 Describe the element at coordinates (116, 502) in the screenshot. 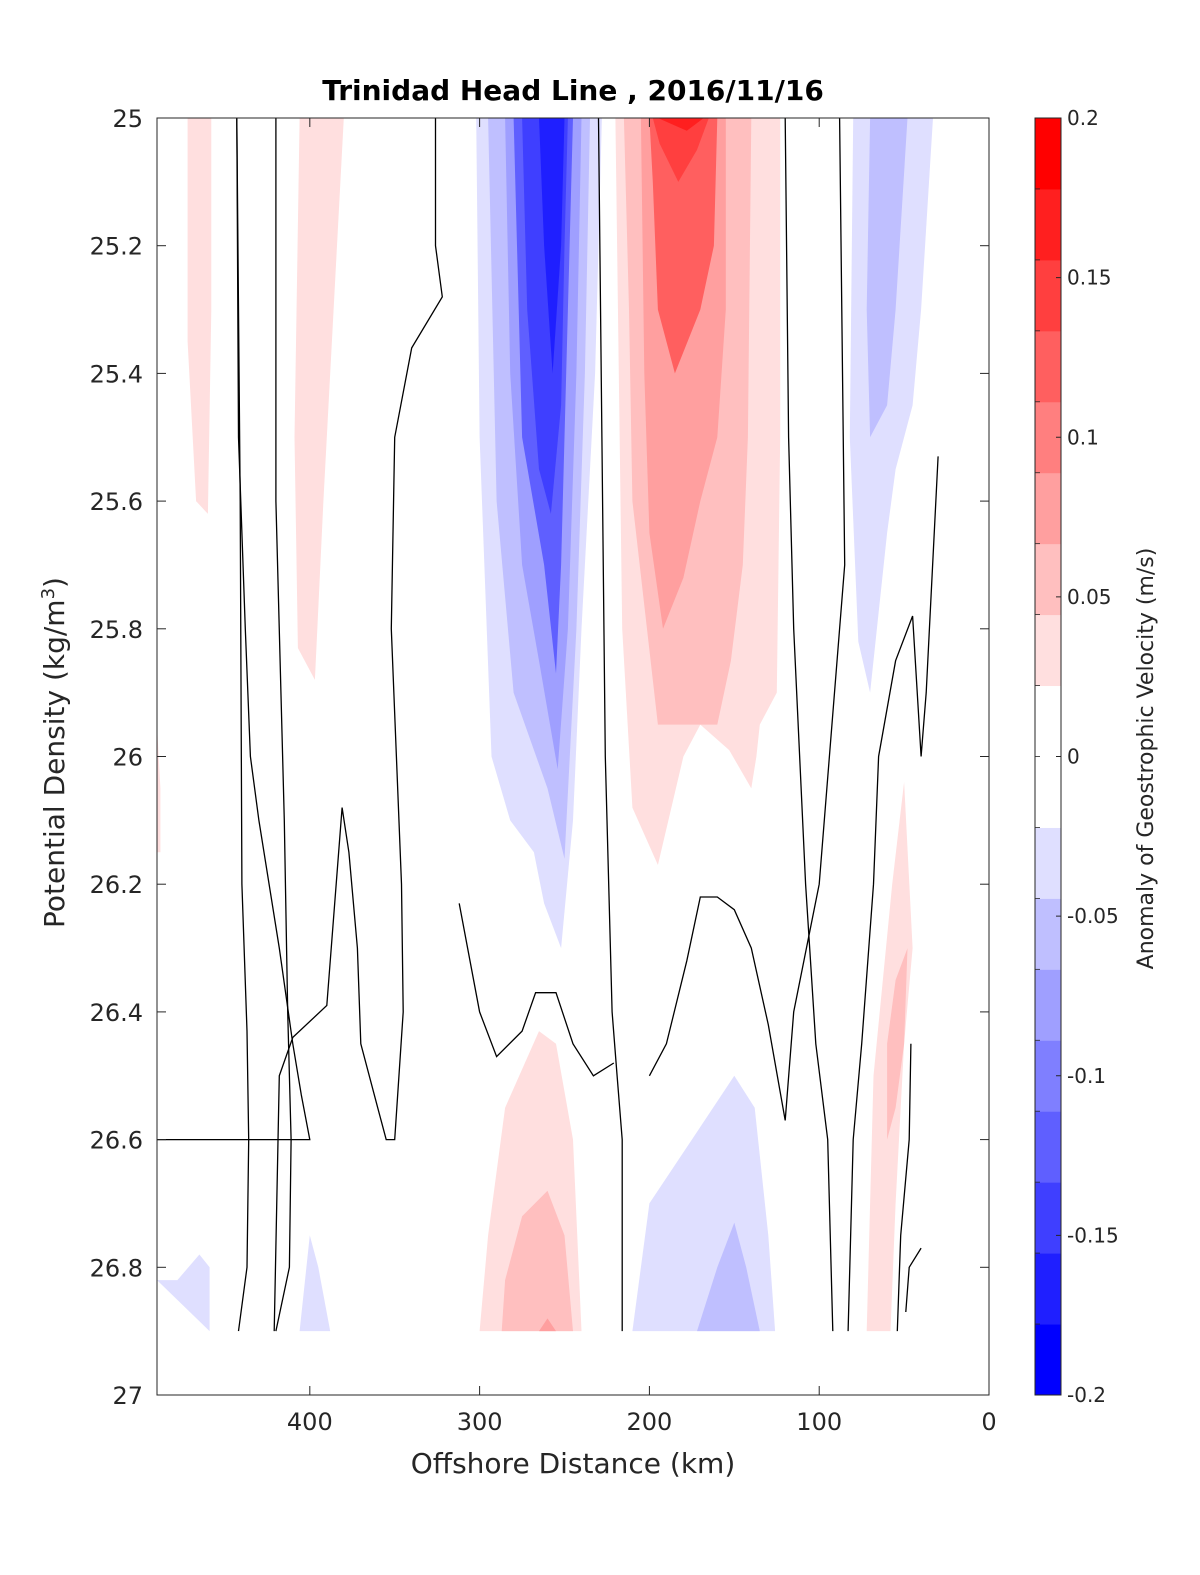

I see `y-tick-label: 25.6` at that location.